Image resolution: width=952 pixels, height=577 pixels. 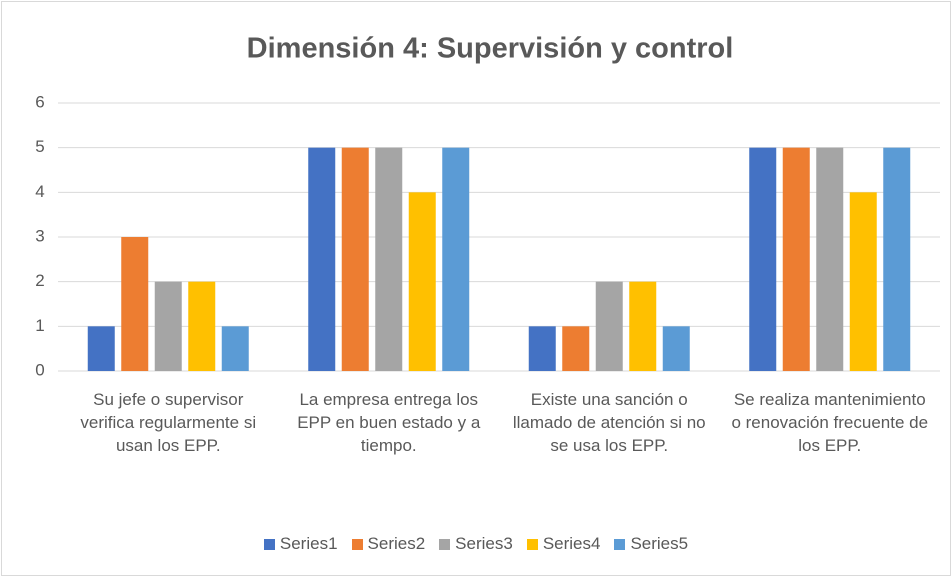 What do you see at coordinates (484, 543) in the screenshot?
I see `legend-label: Series3` at bounding box center [484, 543].